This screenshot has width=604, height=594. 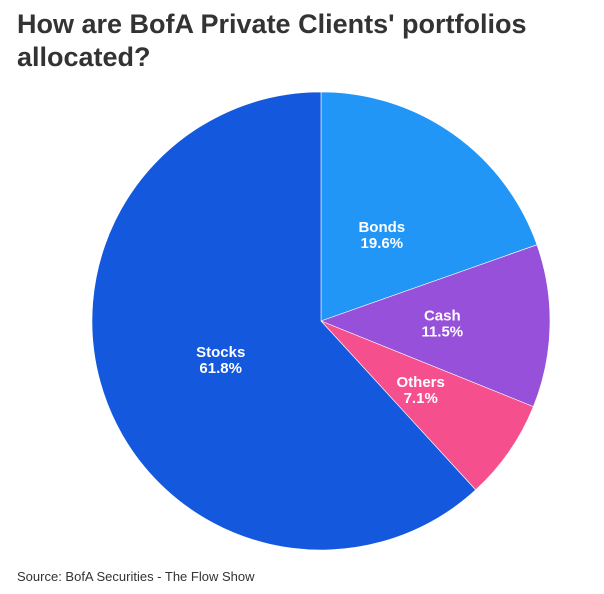 I want to click on slice-label-bonds: Bonds, so click(x=381, y=227).